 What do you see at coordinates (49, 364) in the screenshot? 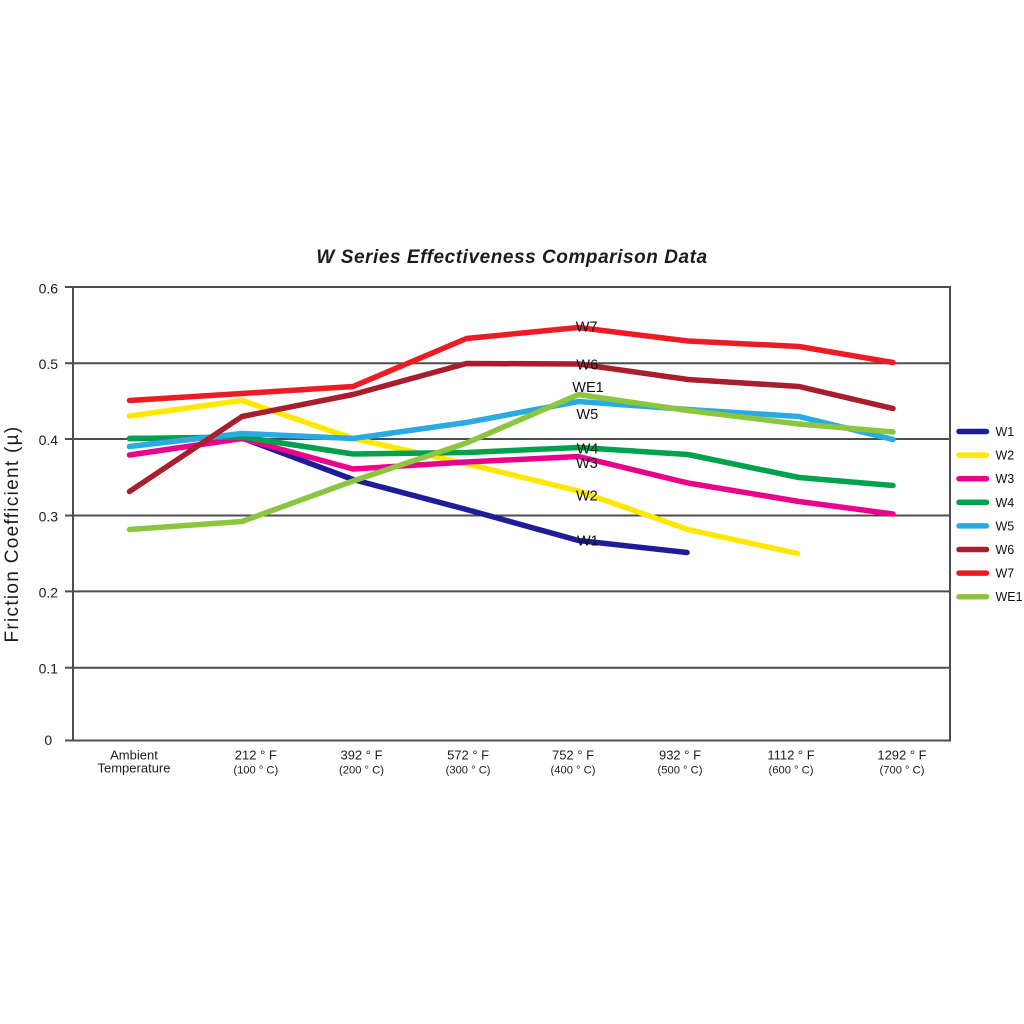
I see `svg-text: 0.5` at bounding box center [49, 364].